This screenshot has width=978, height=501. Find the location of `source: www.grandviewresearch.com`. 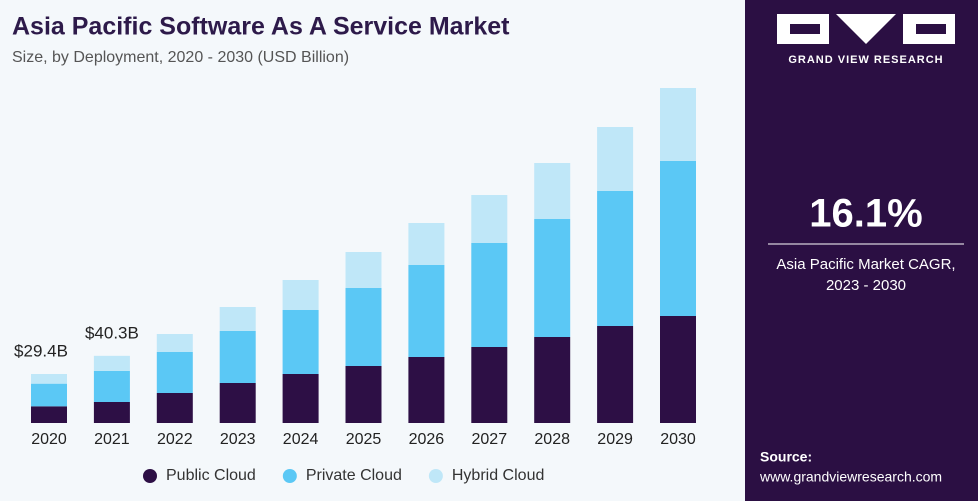

source: www.grandviewresearch.com is located at coordinates (850, 477).